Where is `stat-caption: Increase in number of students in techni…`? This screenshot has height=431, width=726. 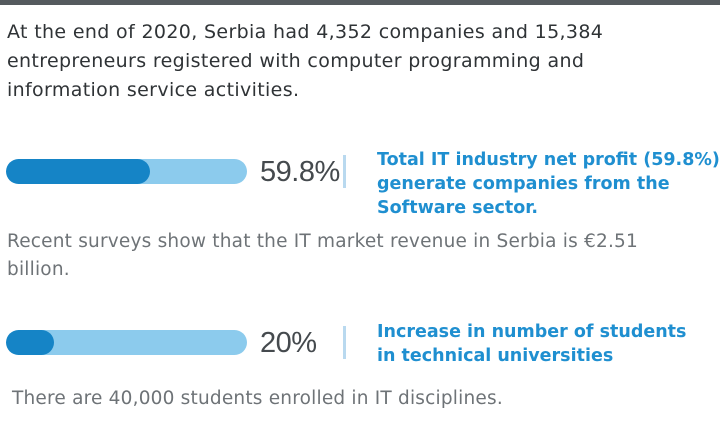 stat-caption: Increase in number of students in techni… is located at coordinates (532, 344).